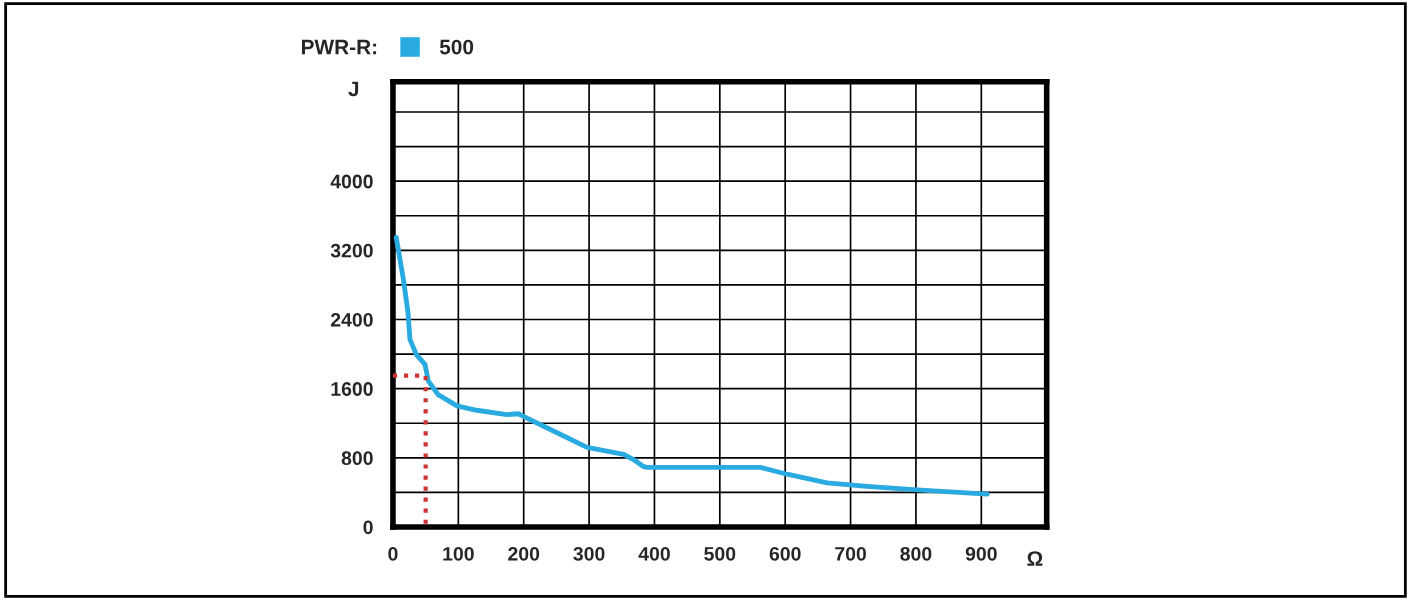 This screenshot has width=1411, height=600. What do you see at coordinates (352, 389) in the screenshot?
I see `y-tick-label: 1600` at bounding box center [352, 389].